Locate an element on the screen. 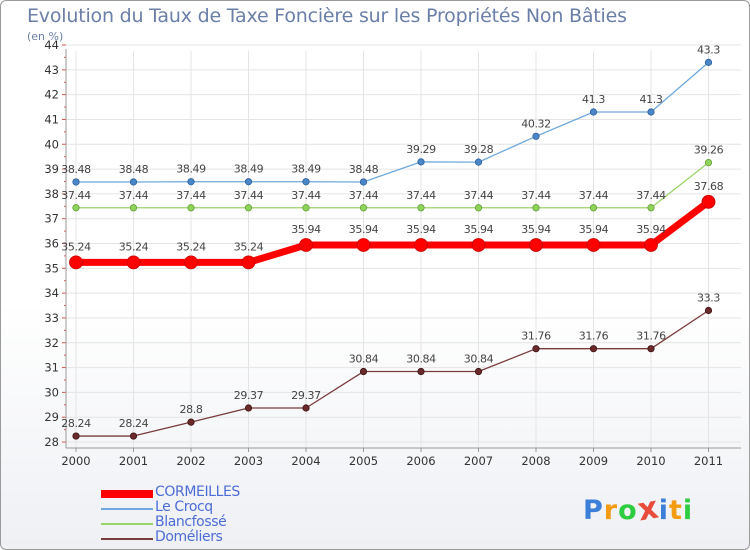 The height and width of the screenshot is (550, 750). ytick-label-11: 39 is located at coordinates (51, 169).